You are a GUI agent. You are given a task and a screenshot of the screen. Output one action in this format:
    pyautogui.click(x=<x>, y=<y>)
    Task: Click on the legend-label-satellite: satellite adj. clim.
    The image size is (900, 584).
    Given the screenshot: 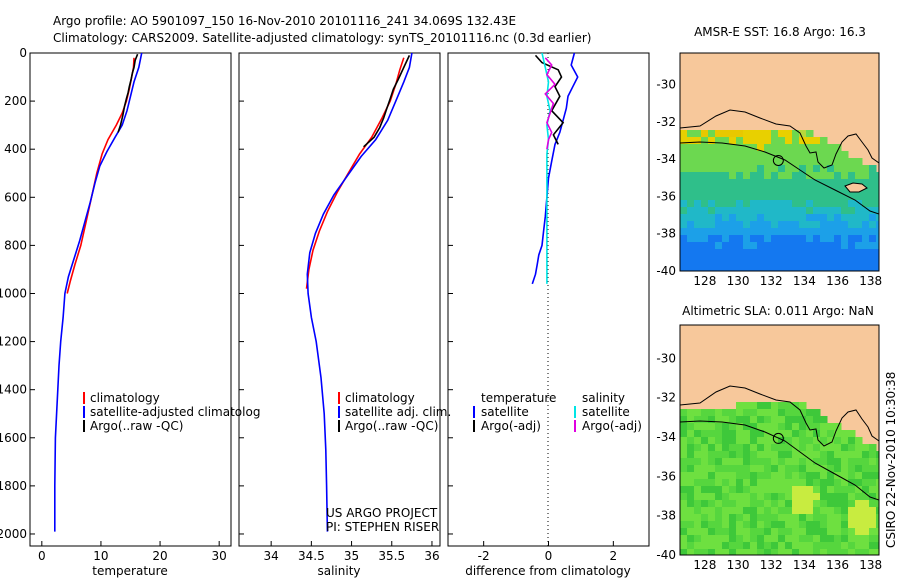 What is the action you would take?
    pyautogui.click(x=398, y=412)
    